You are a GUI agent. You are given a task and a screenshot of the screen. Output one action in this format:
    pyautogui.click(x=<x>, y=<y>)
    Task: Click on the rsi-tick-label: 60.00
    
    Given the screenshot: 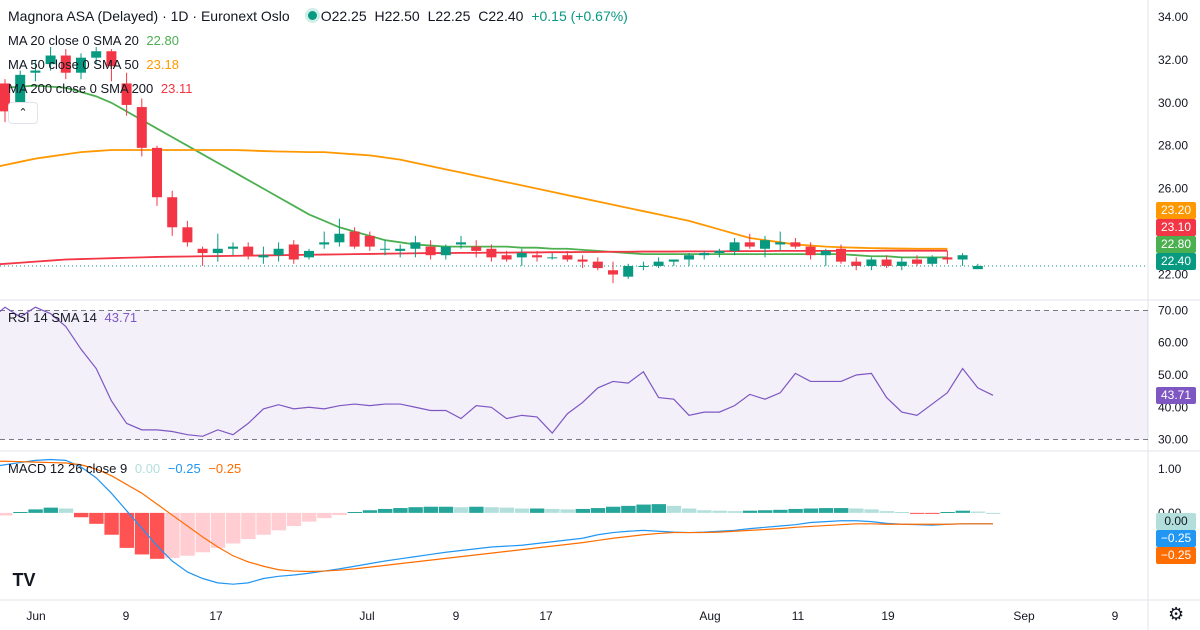 What is the action you would take?
    pyautogui.click(x=1173, y=343)
    